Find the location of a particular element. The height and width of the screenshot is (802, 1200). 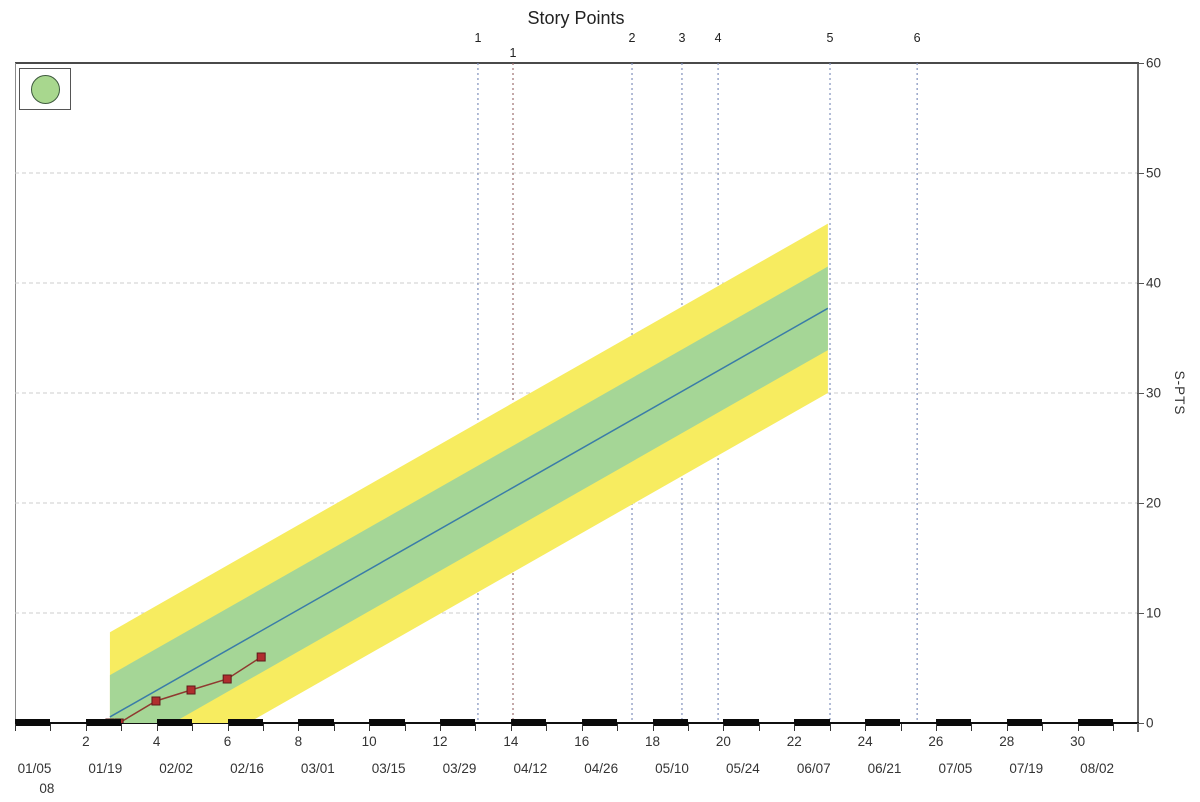

date-label: 08/02 is located at coordinates (1097, 768).